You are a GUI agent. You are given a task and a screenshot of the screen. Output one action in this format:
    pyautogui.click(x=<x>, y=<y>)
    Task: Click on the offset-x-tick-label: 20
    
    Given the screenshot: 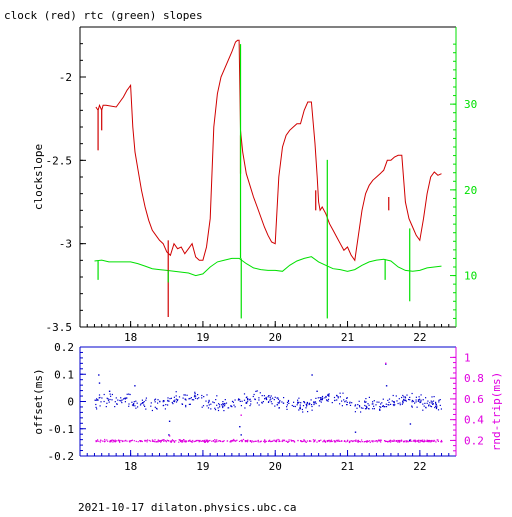 What is the action you would take?
    pyautogui.click(x=275, y=466)
    